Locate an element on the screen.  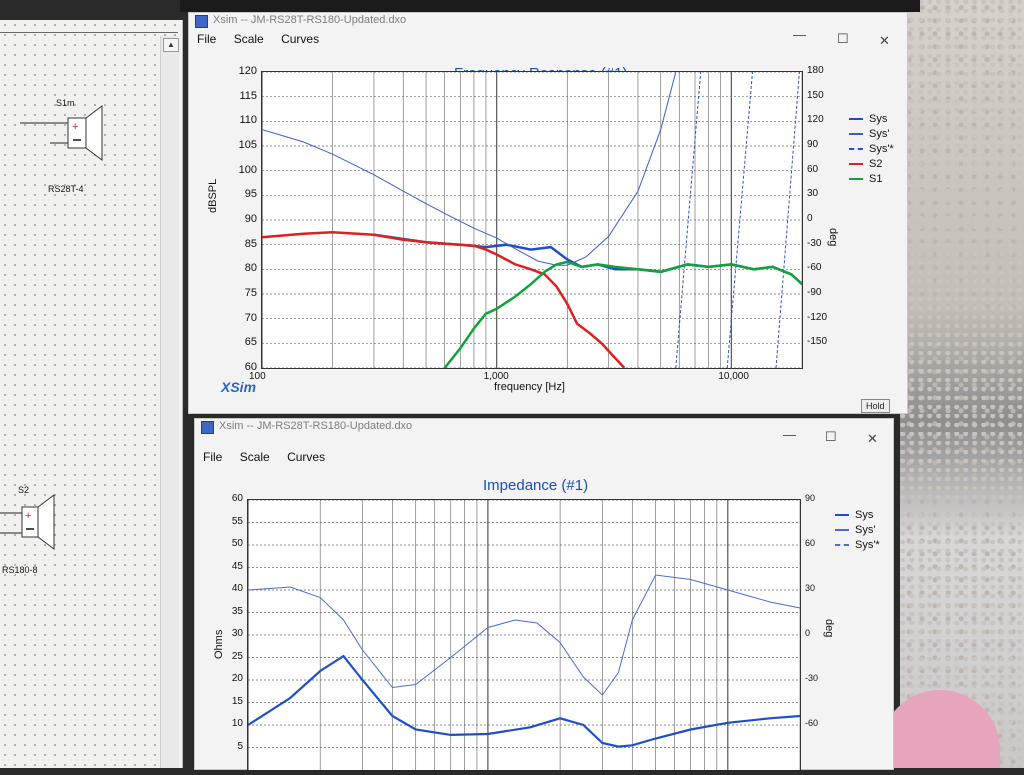
xsim-logo: XSim is located at coordinates (239, 387).